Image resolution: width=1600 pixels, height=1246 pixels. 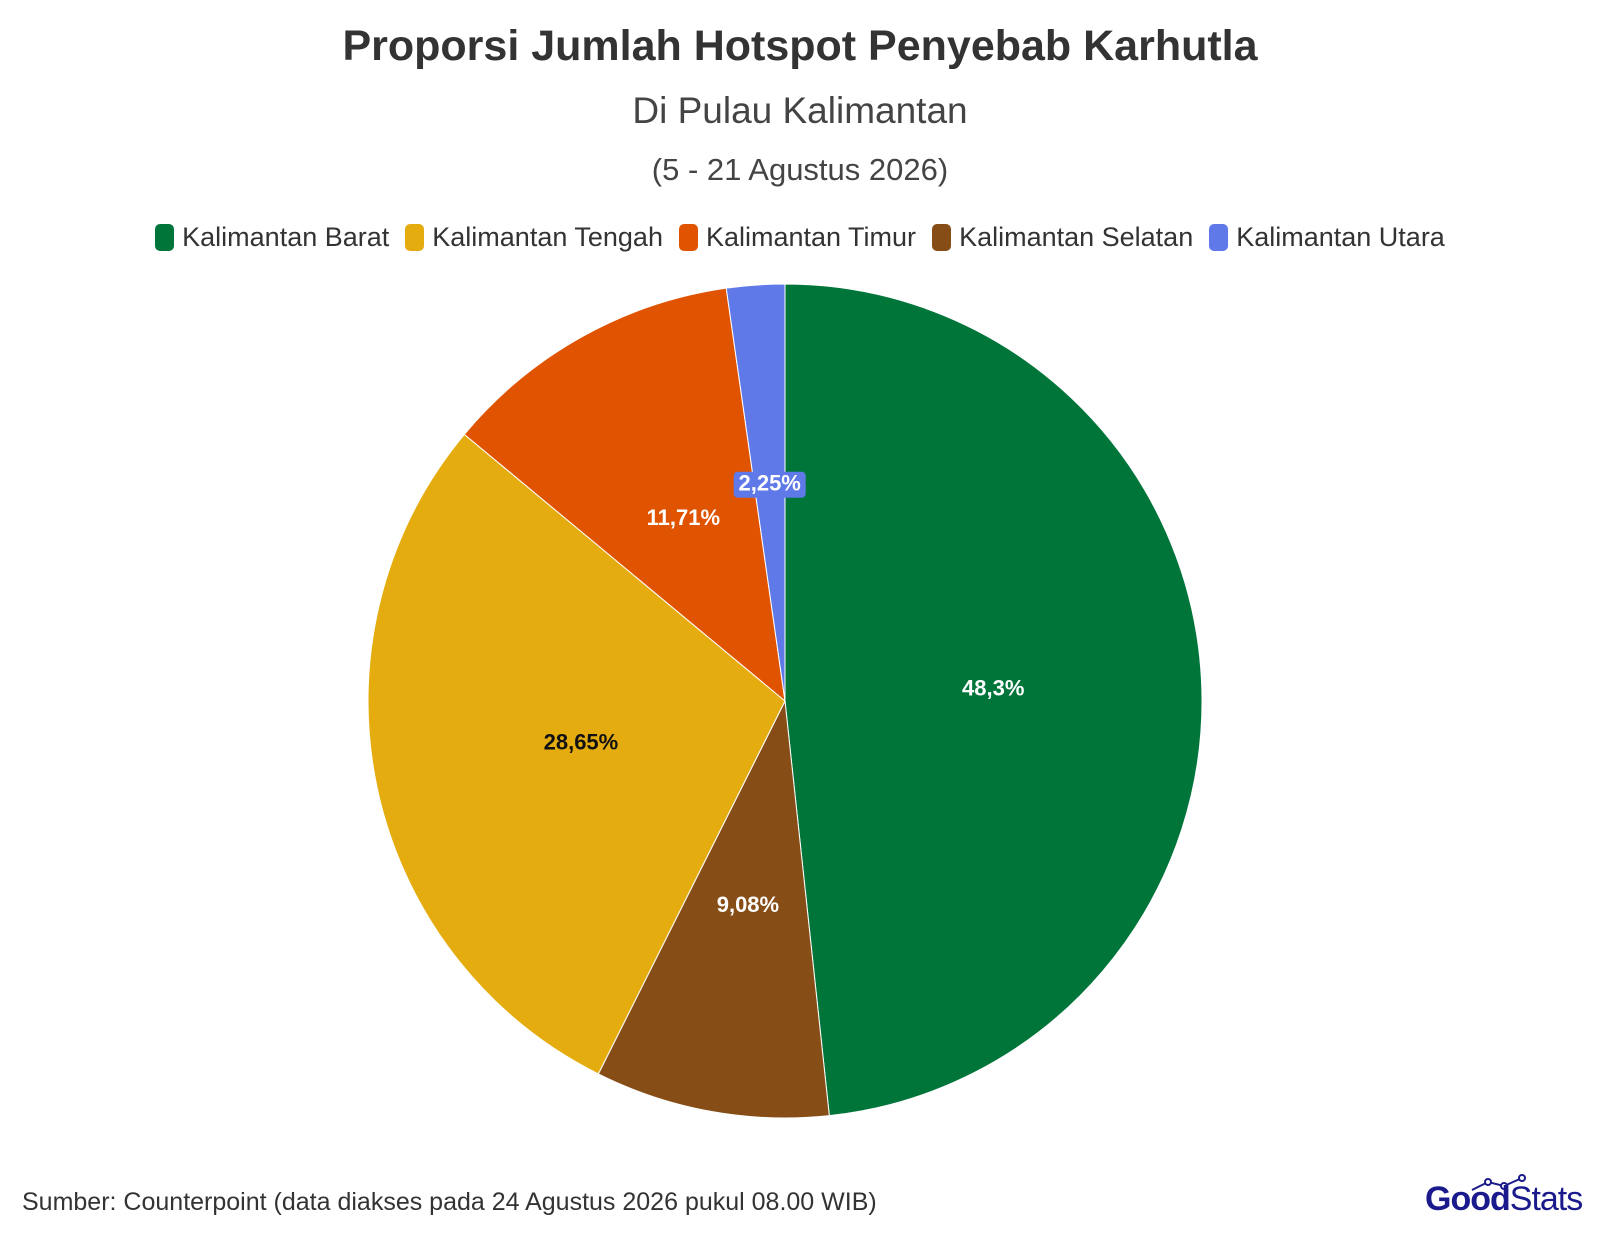 I want to click on slice-label-kalimantan-timur: 11,71%, so click(x=683, y=517).